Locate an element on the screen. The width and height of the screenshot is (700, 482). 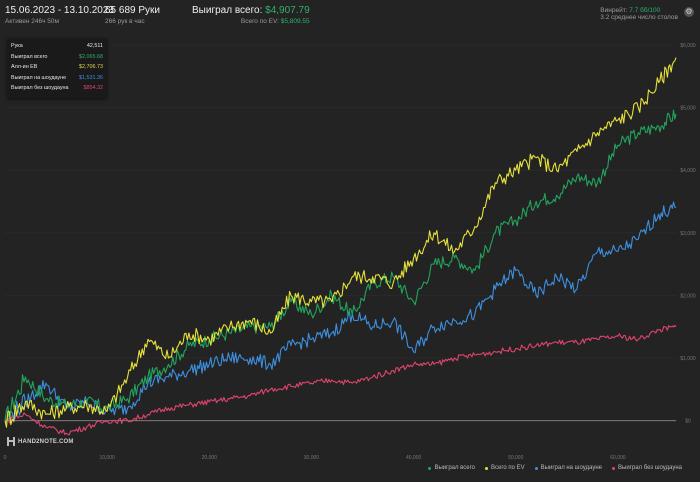
y-tick-label: $6,000 is located at coordinates (688, 46).